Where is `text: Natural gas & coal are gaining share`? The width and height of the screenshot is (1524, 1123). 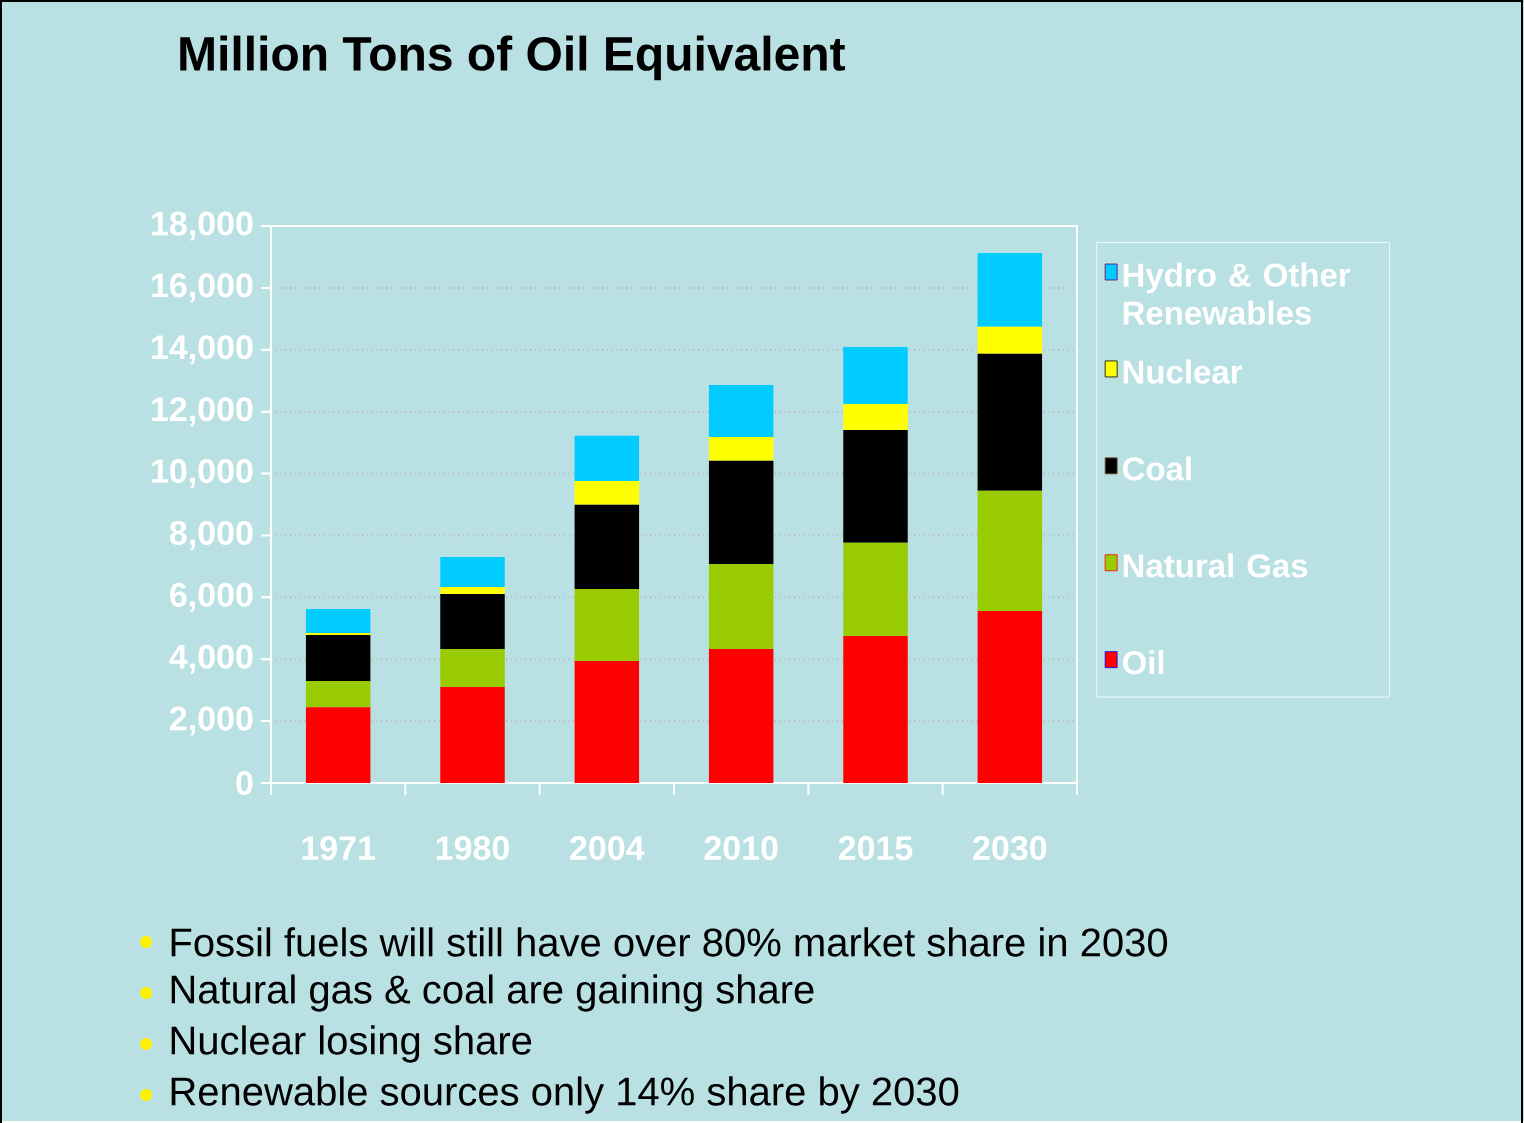
text: Natural gas & coal are gaining share is located at coordinates (492, 993).